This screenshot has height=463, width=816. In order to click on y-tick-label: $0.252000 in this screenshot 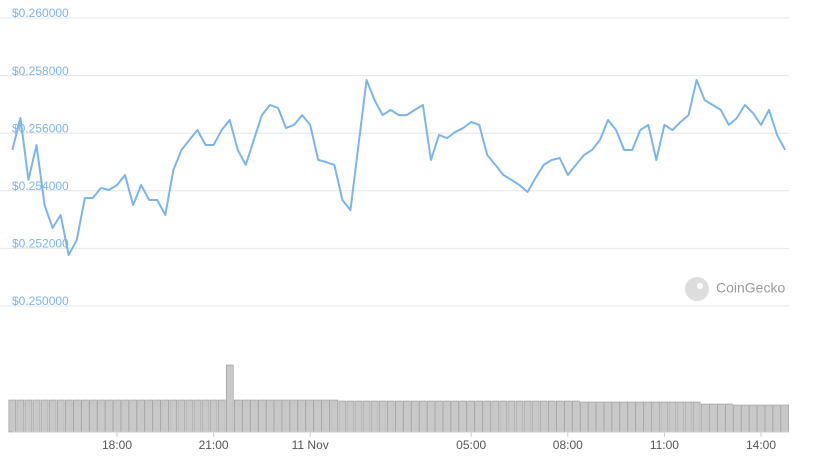, I will do `click(40, 244)`.